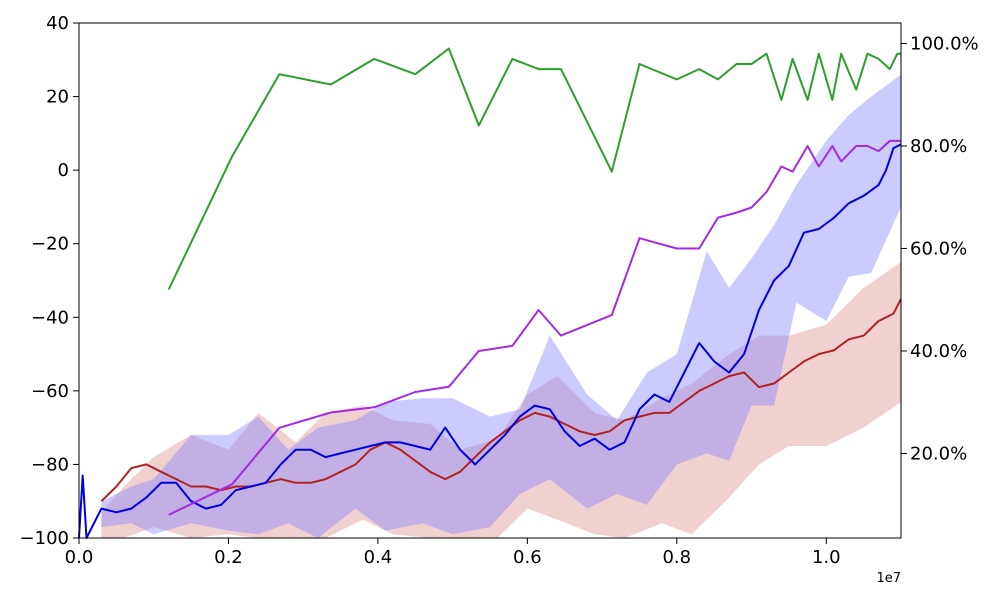 The width and height of the screenshot is (1000, 600). I want to click on x-tick-label: 0.6, so click(527, 557).